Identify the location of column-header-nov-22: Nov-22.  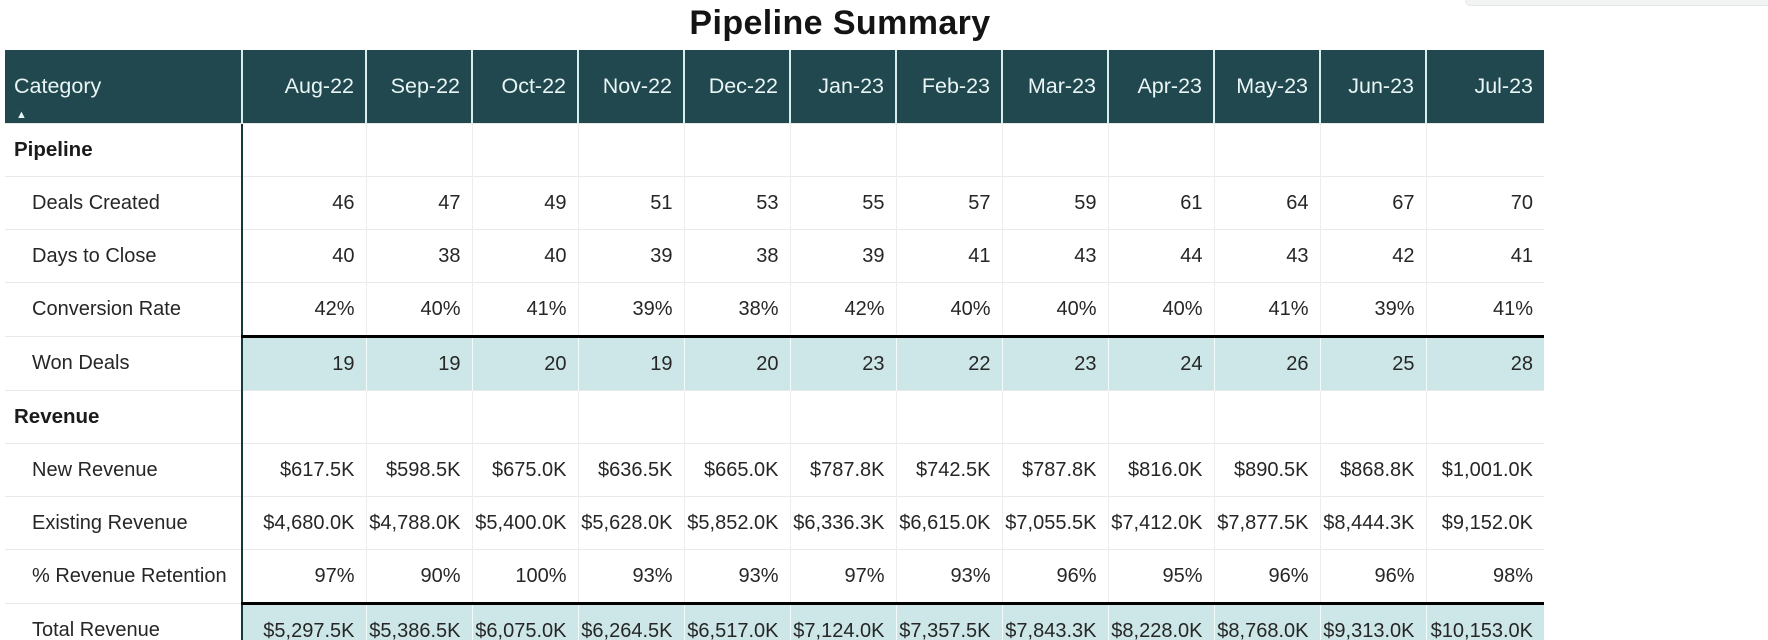
(630, 87).